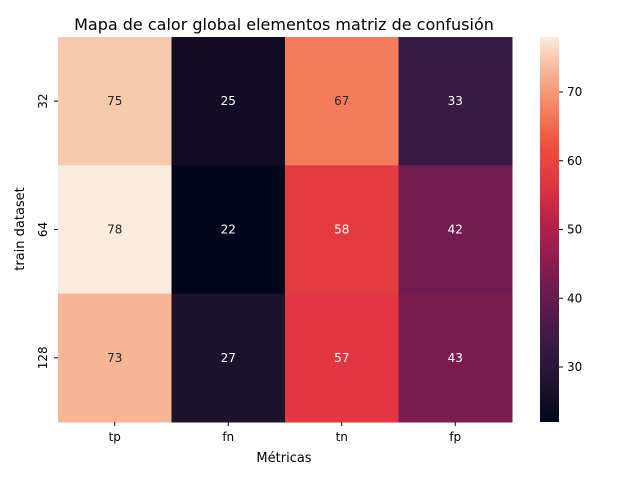  I want to click on cell-value-label: 58, so click(341, 230).